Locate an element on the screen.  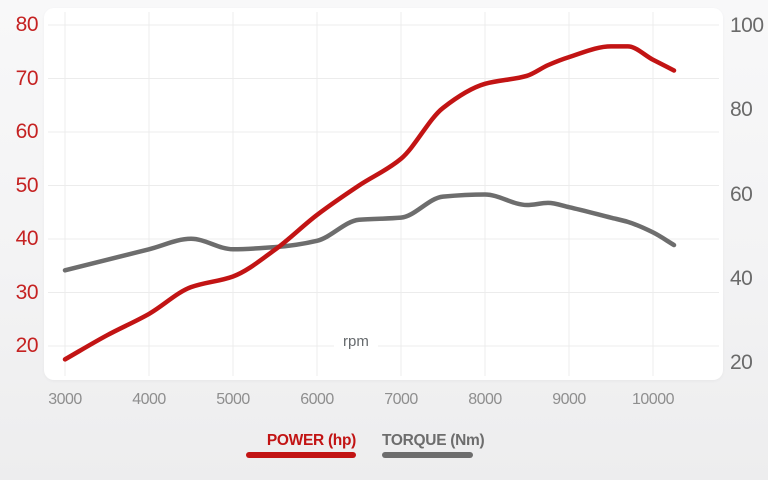
legend-item-power: POWER (hp) is located at coordinates (301, 445).